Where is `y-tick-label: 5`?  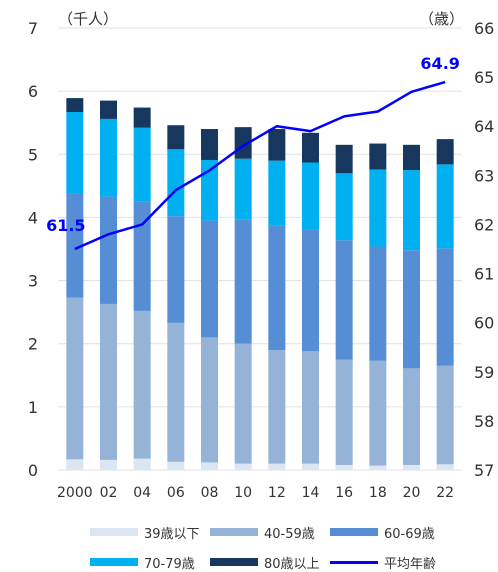
y-tick-label: 5 is located at coordinates (33, 154).